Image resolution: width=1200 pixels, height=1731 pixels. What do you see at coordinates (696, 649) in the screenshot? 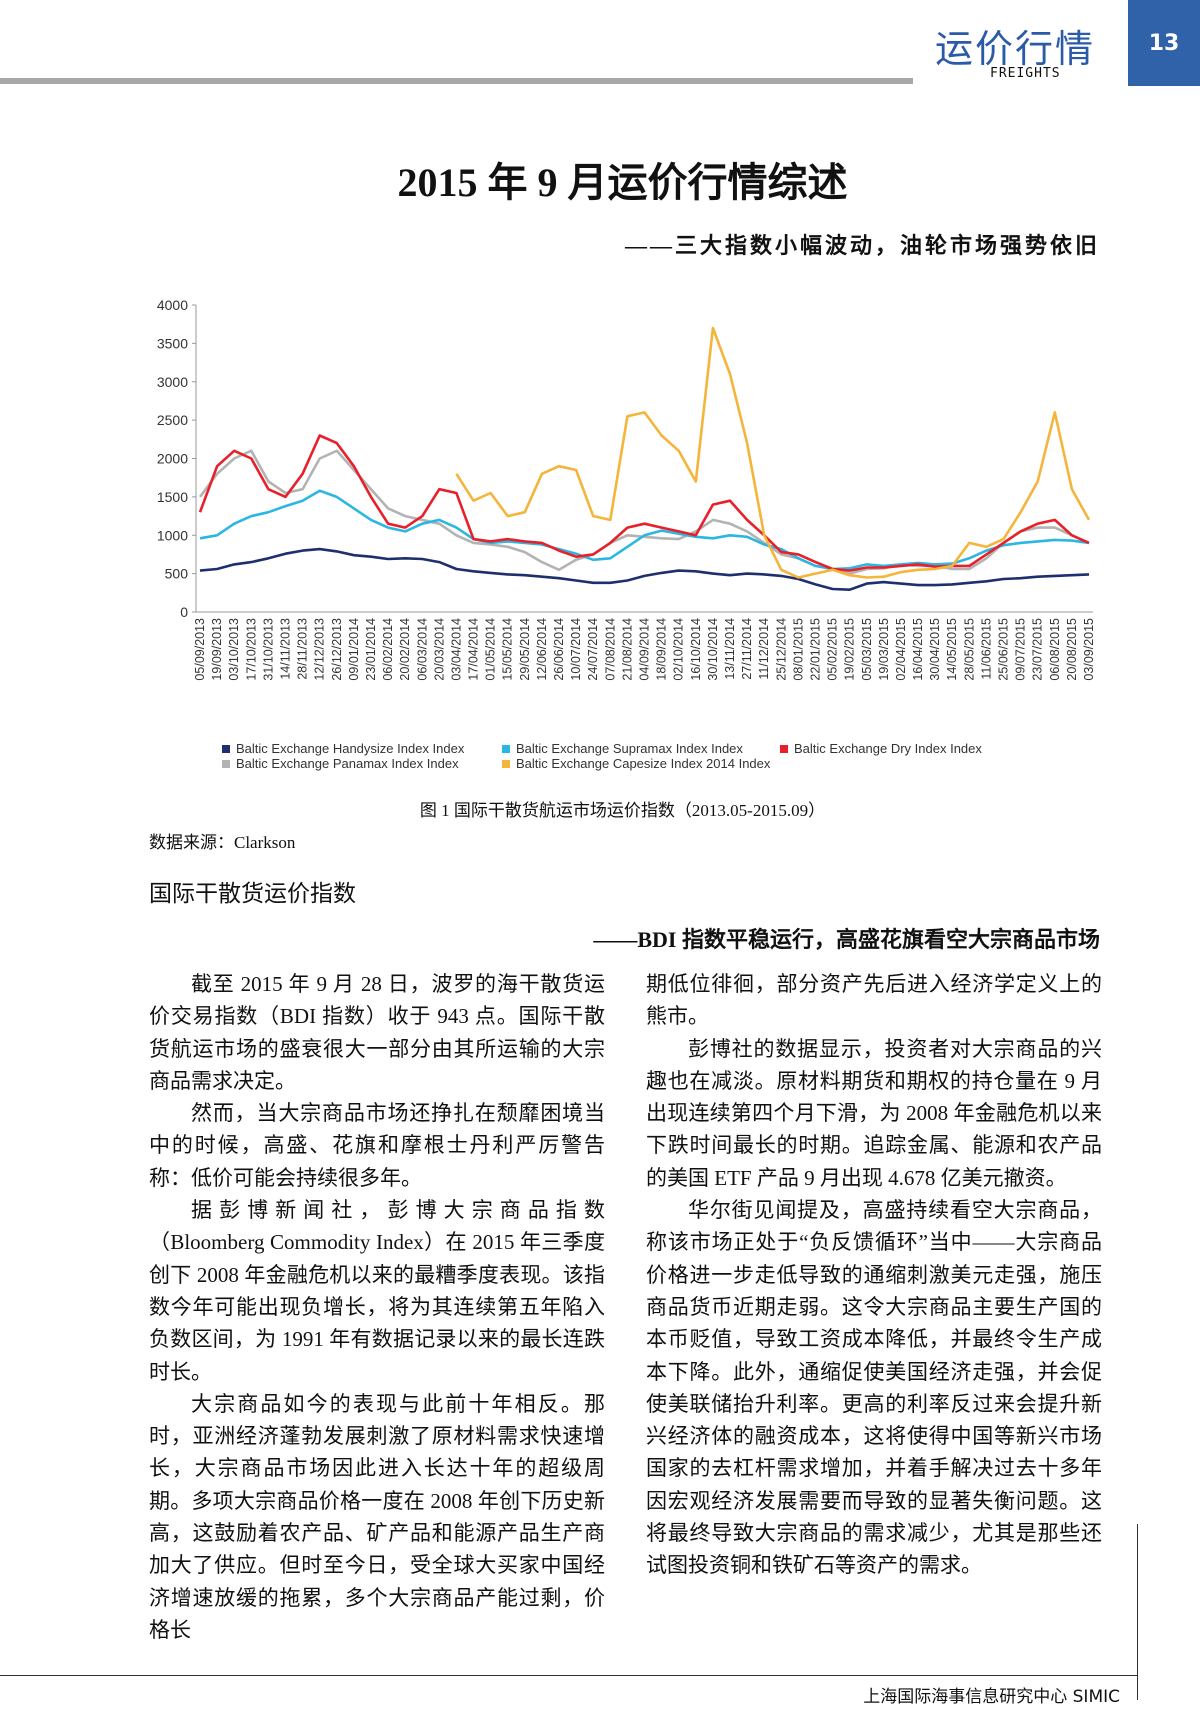
I see `x-tick-label: 16/10/2014` at bounding box center [696, 649].